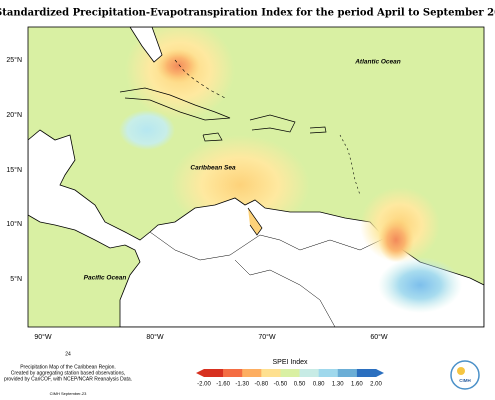  What do you see at coordinates (14, 170) in the screenshot?
I see `lat-label: 15°N` at bounding box center [14, 170].